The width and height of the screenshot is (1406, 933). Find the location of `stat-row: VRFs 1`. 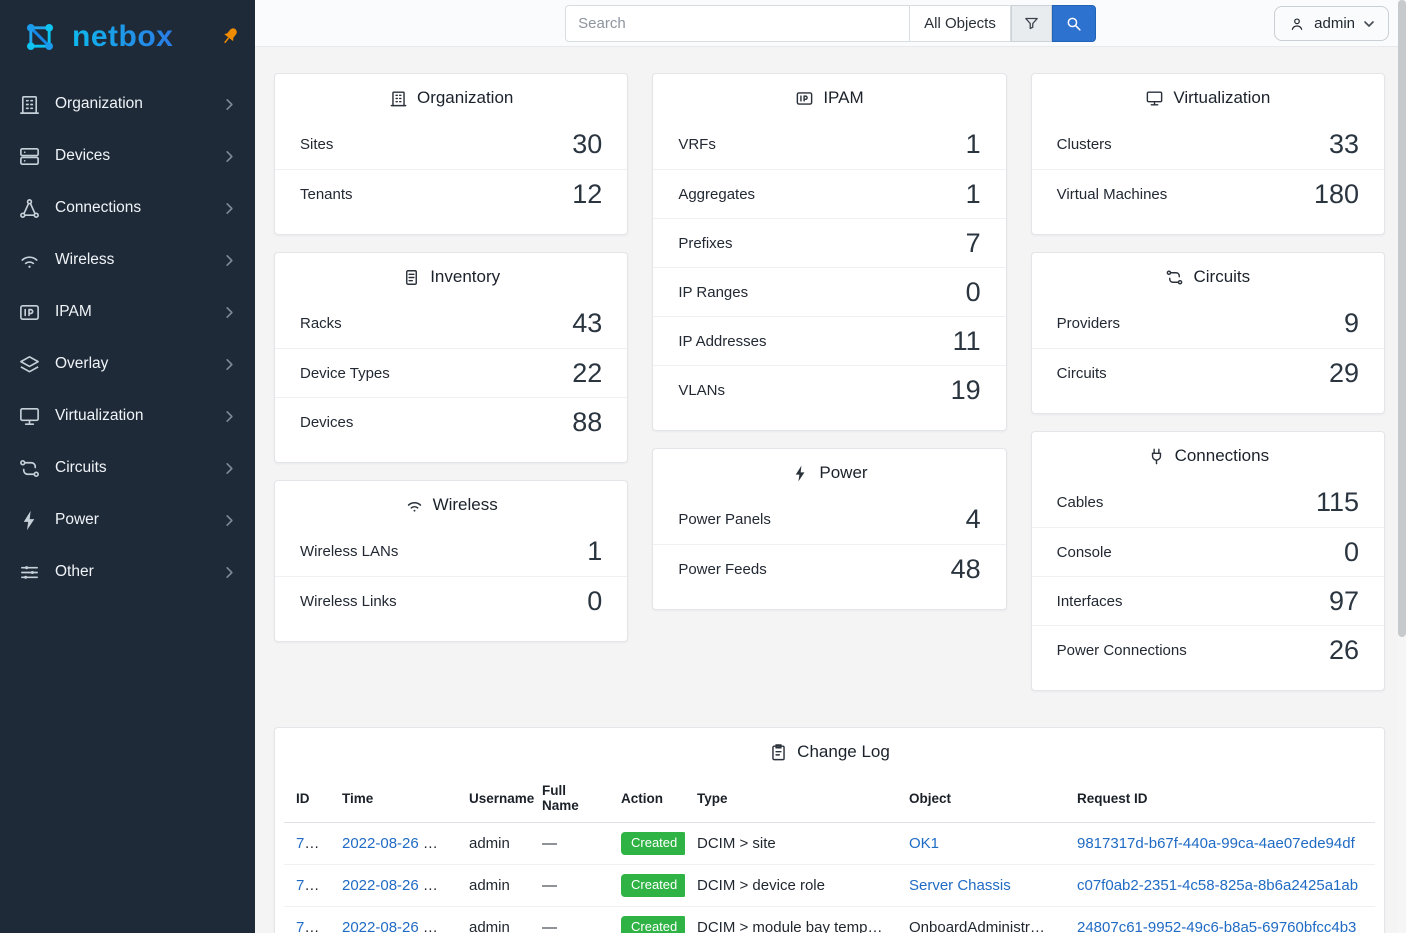

stat-row: VRFs 1 is located at coordinates (829, 144).